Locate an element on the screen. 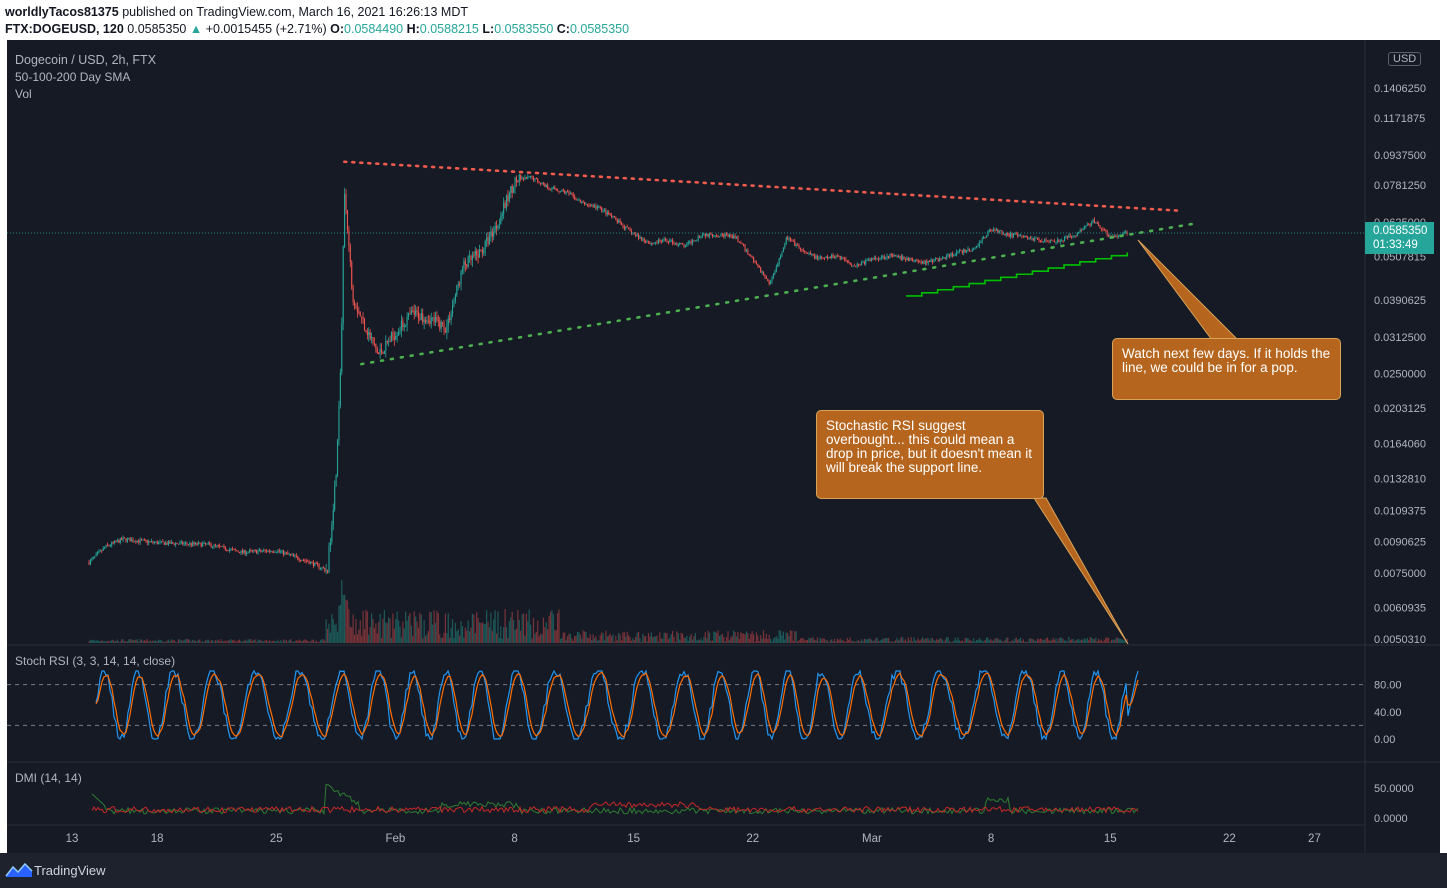 This screenshot has height=888, width=1447. currency-button: USD is located at coordinates (1405, 59).